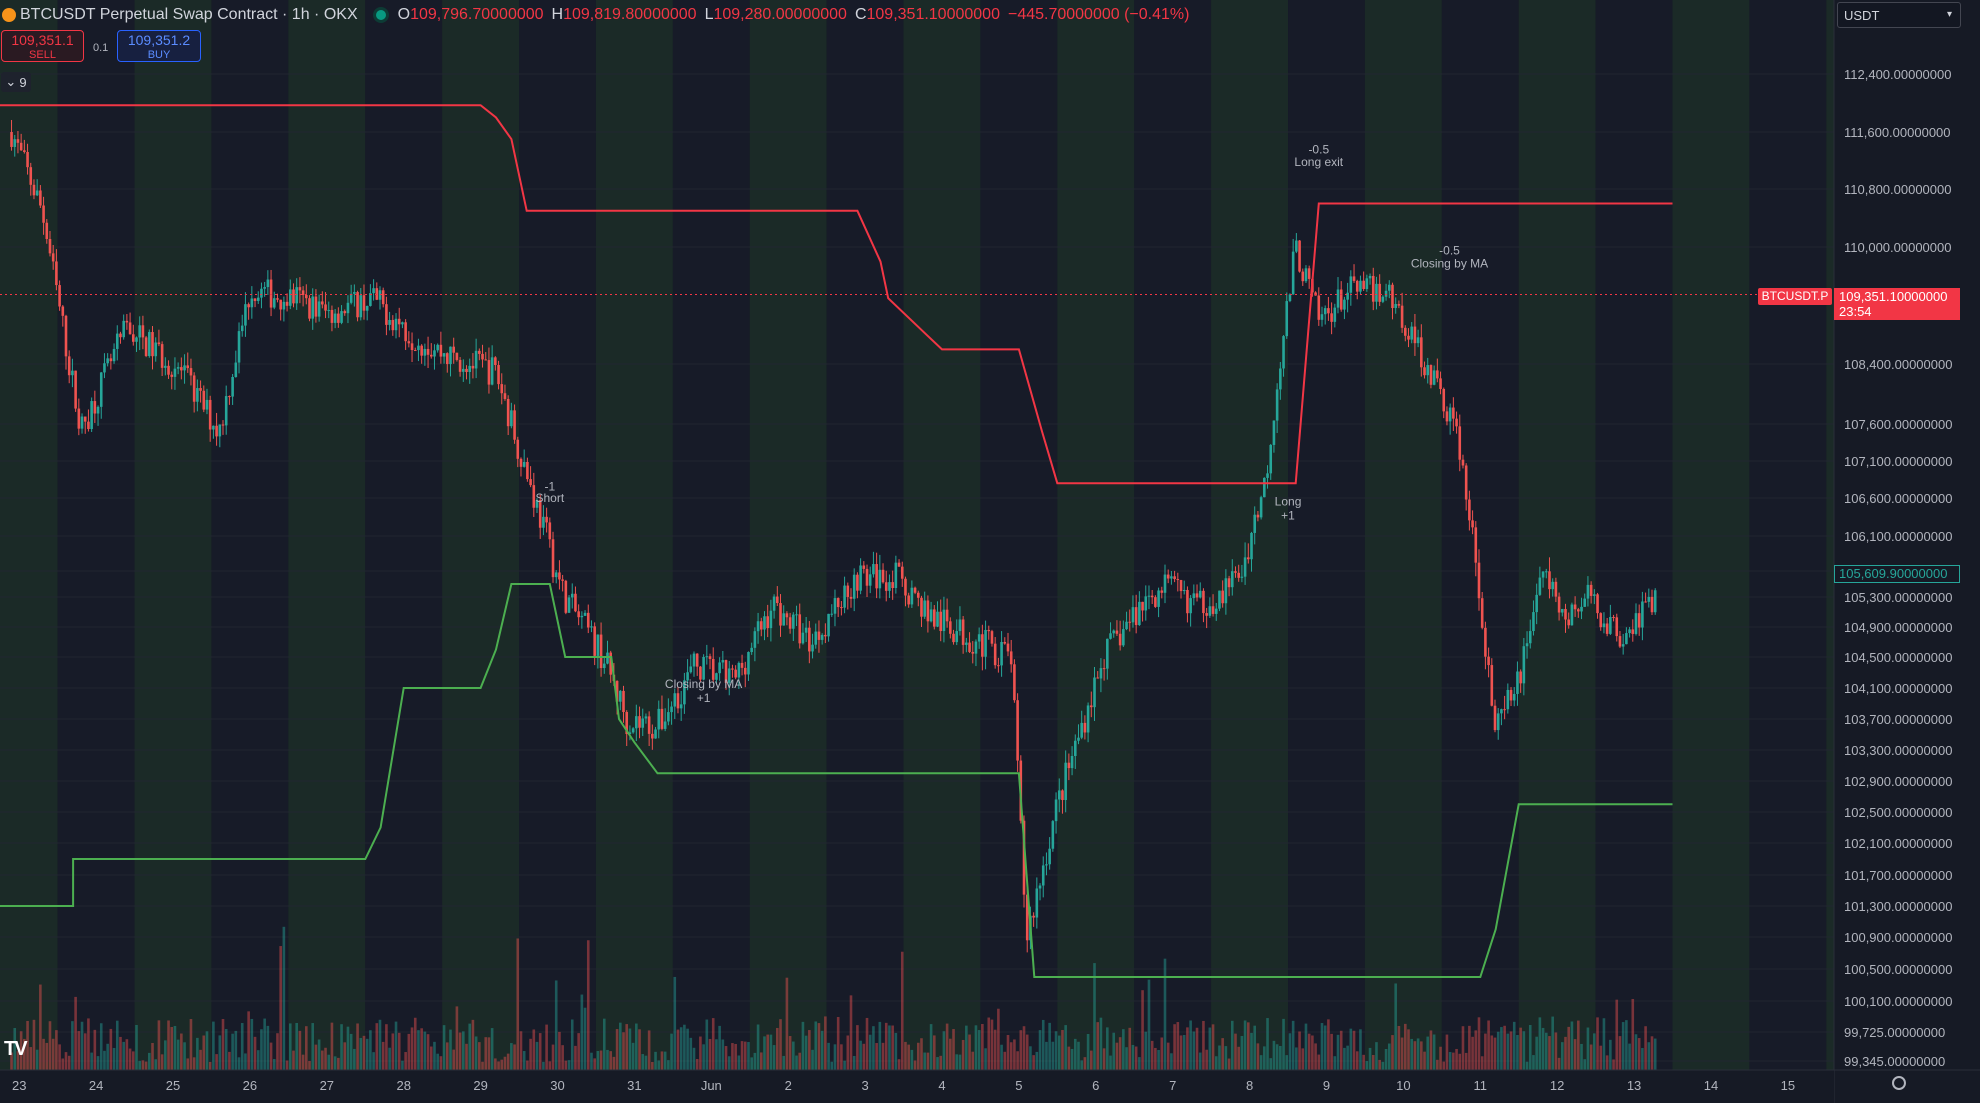 The height and width of the screenshot is (1103, 1980). I want to click on indicators-toggle: ⌄ 9, so click(16, 82).